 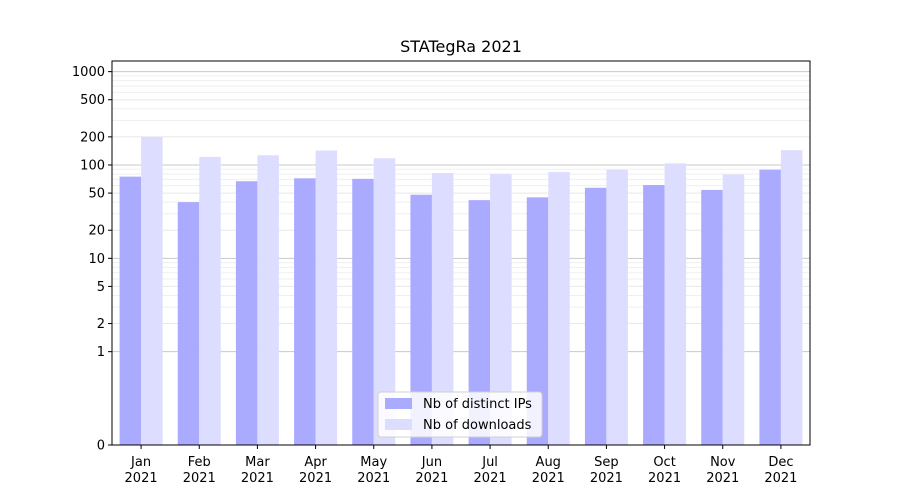 What do you see at coordinates (398, 403) in the screenshot?
I see `legend-swatch-distinct-ips` at bounding box center [398, 403].